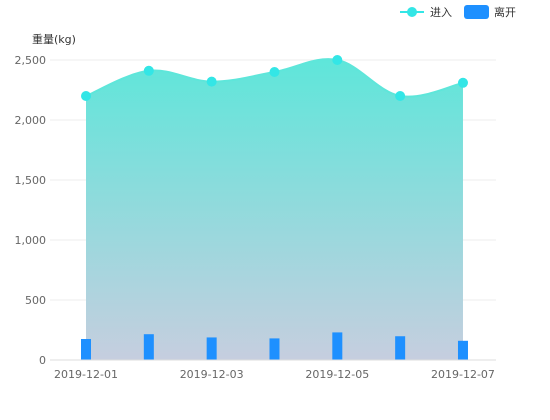 This screenshot has height=420, width=550. I want to click on x-tick-label: 2019-12-05, so click(337, 374).